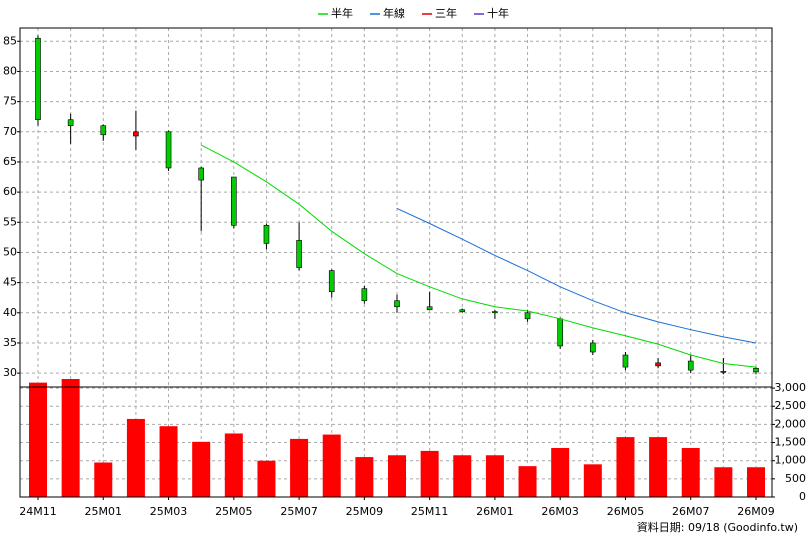 The image size is (808, 540). Describe the element at coordinates (626, 511) in the screenshot. I see `x-tick-label: 26M05` at that location.